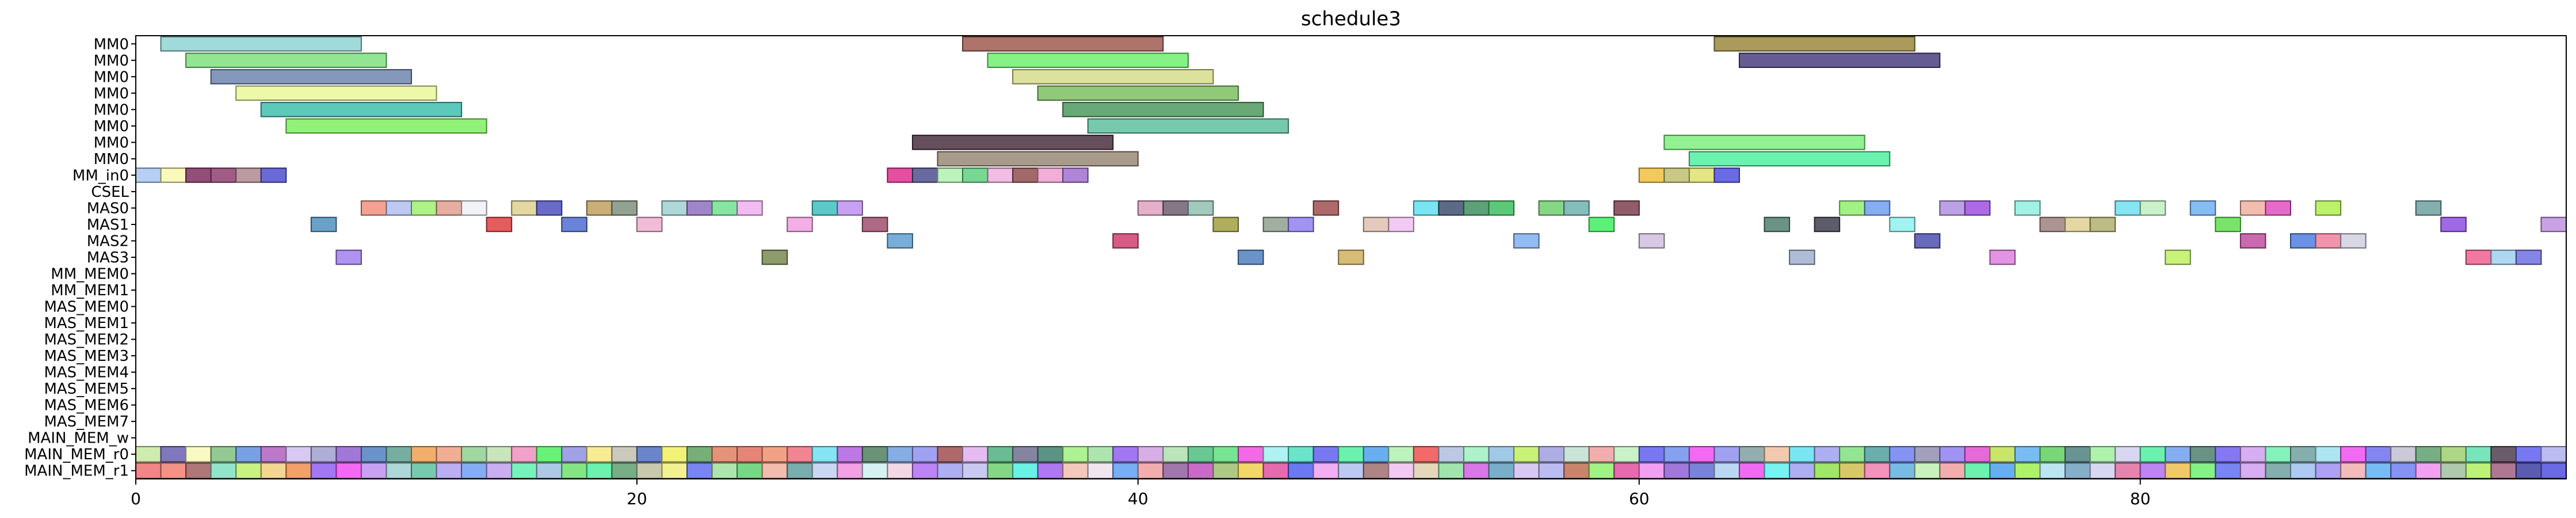 This screenshot has width=2576, height=518. Describe the element at coordinates (86, 307) in the screenshot. I see `y-tick-label: MAS_MEM0` at that location.